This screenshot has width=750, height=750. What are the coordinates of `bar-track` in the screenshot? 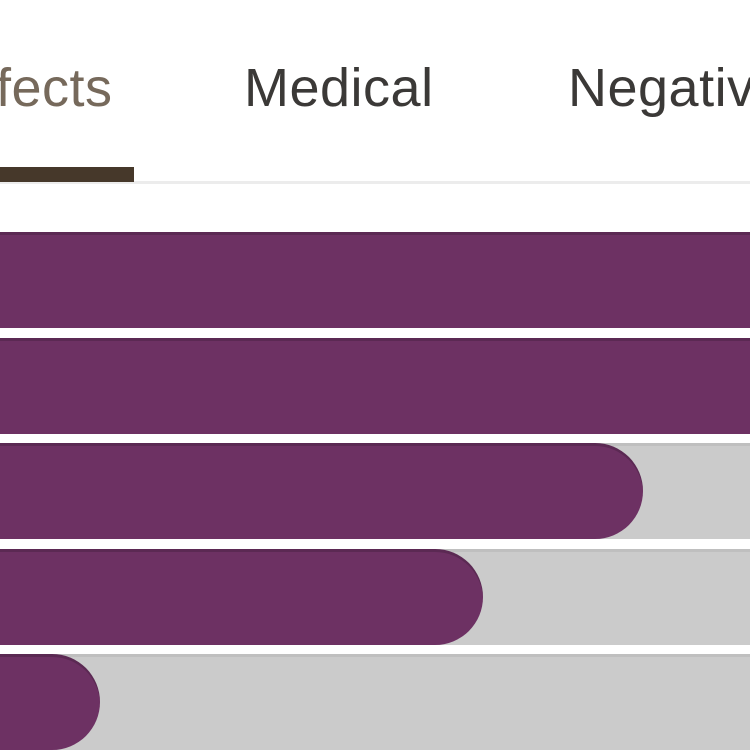 It's located at (375, 702).